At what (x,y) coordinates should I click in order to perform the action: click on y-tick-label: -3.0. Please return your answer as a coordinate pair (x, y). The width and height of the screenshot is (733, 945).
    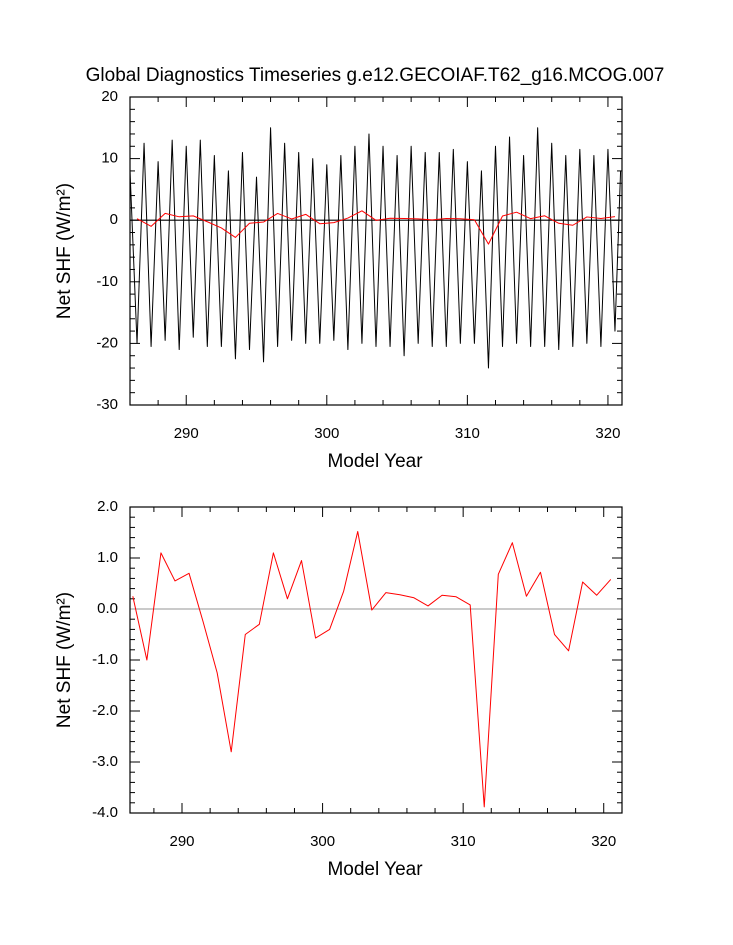
    Looking at the image, I should click on (105, 761).